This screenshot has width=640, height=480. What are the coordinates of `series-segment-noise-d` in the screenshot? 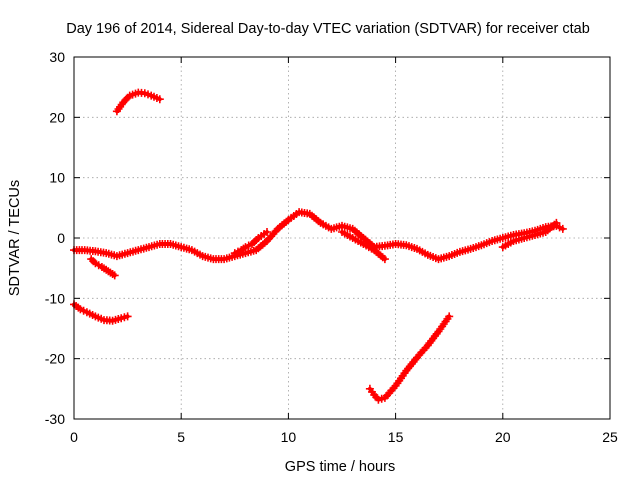 It's located at (529, 235).